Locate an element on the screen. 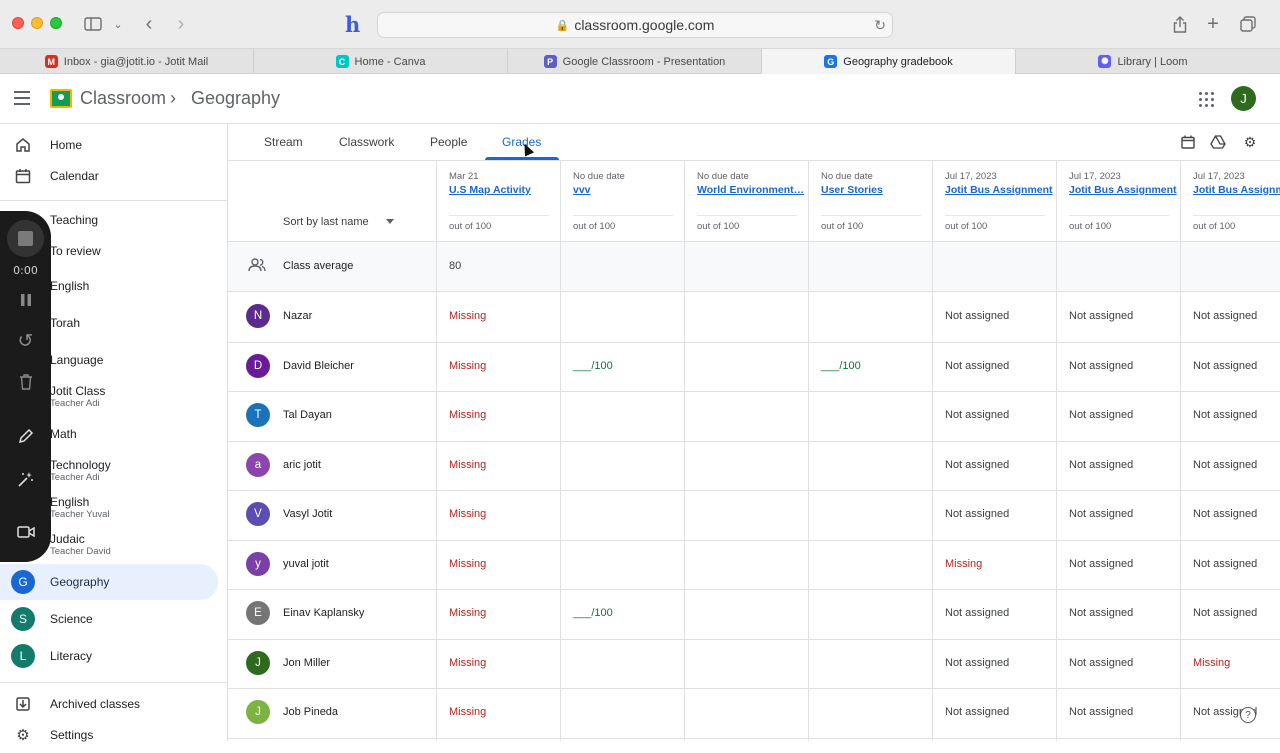 The width and height of the screenshot is (1280, 753). account-avatar: J is located at coordinates (1243, 98).